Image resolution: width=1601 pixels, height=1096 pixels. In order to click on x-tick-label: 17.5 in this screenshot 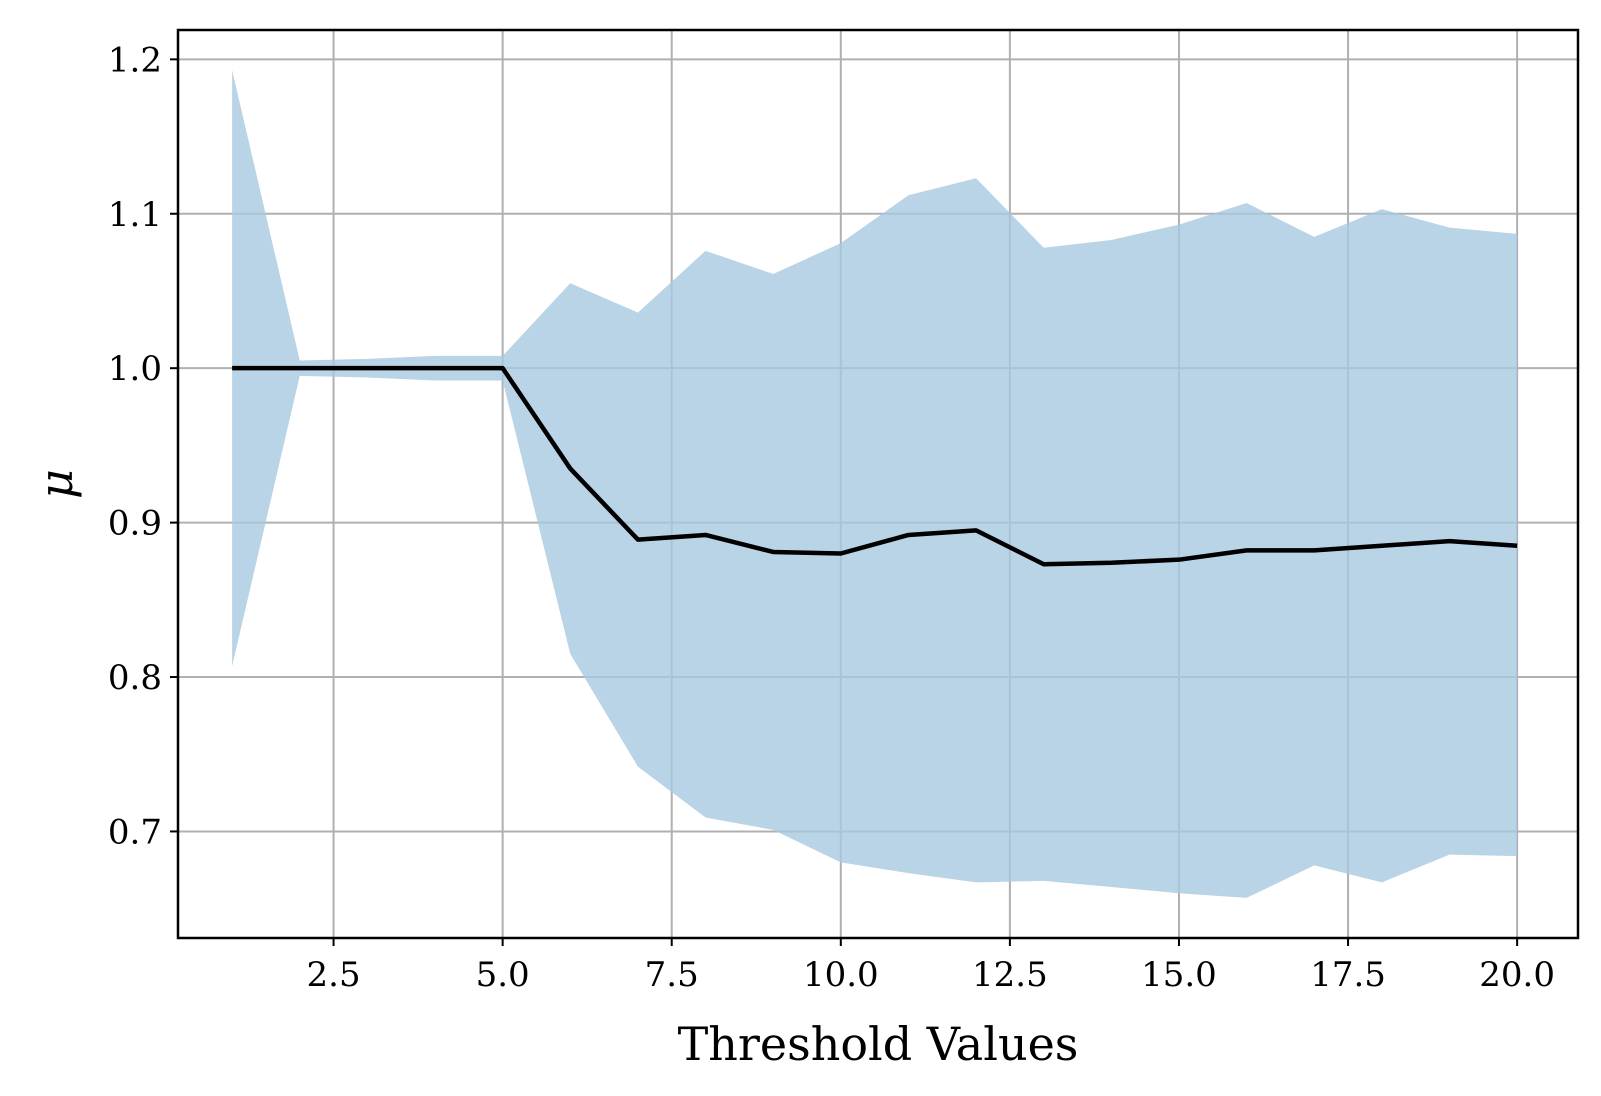, I will do `click(1348, 975)`.